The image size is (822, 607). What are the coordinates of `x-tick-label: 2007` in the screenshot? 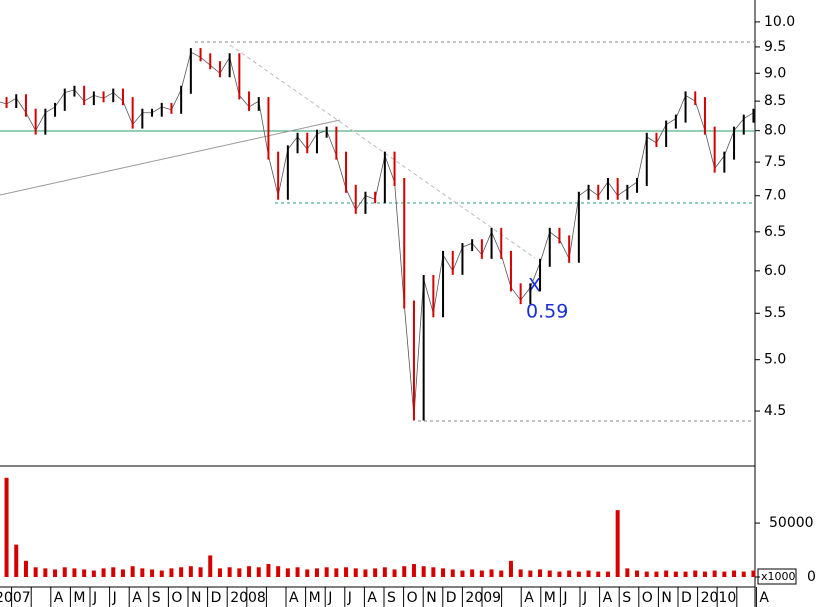 It's located at (15, 598).